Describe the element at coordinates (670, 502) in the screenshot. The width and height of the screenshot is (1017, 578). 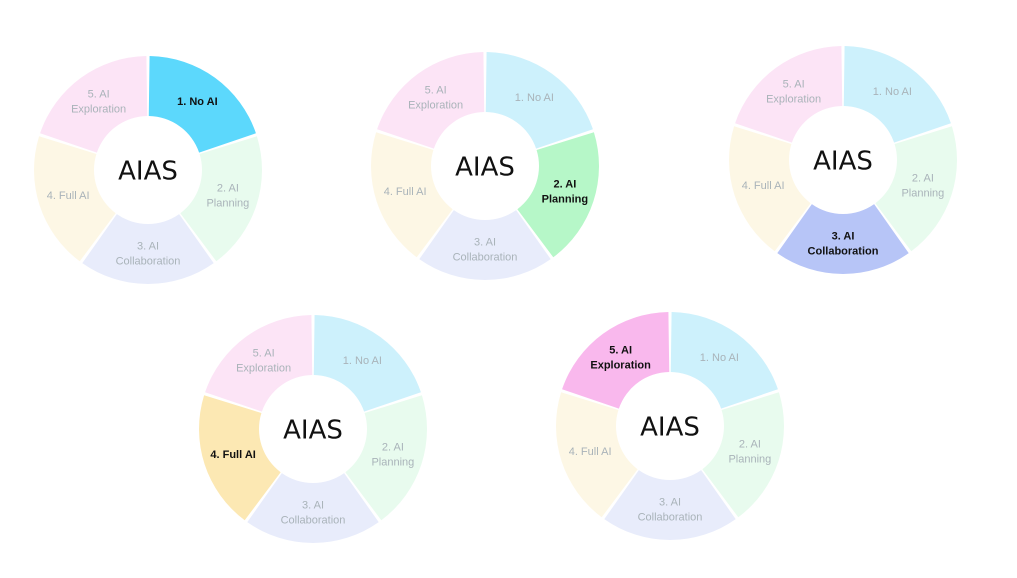
I see `wheel-5-segment-3-label-line-1: 3. AI` at that location.